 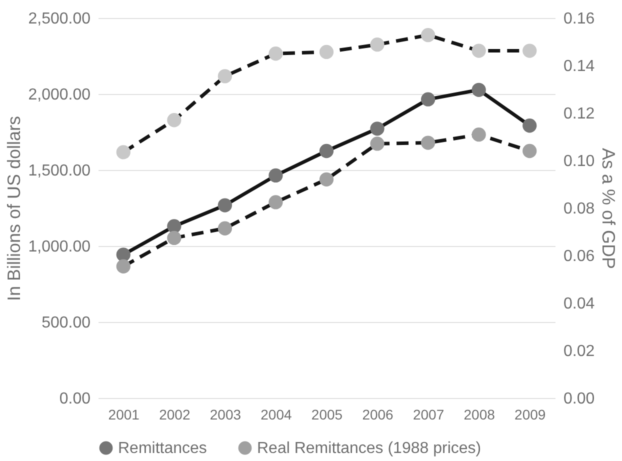 What do you see at coordinates (608, 209) in the screenshot?
I see `y2-axis-title: As a % of GDP` at bounding box center [608, 209].